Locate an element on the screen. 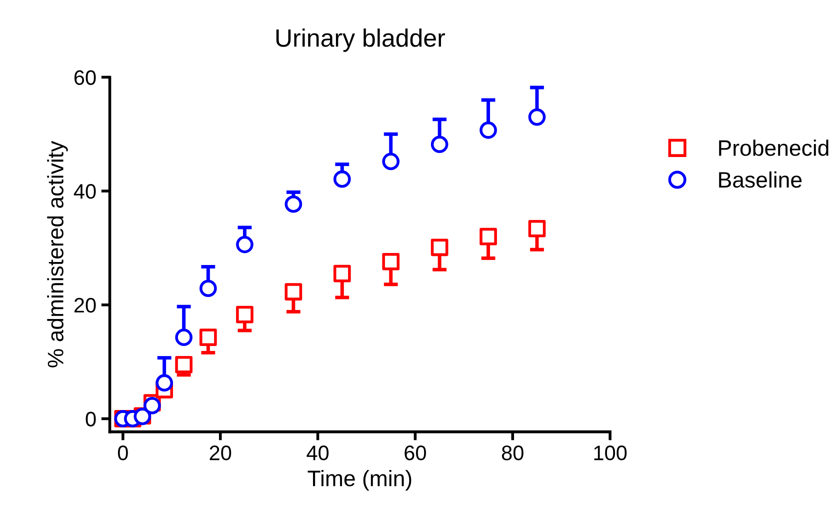  y-axis-title: % administered activity is located at coordinates (57, 254).